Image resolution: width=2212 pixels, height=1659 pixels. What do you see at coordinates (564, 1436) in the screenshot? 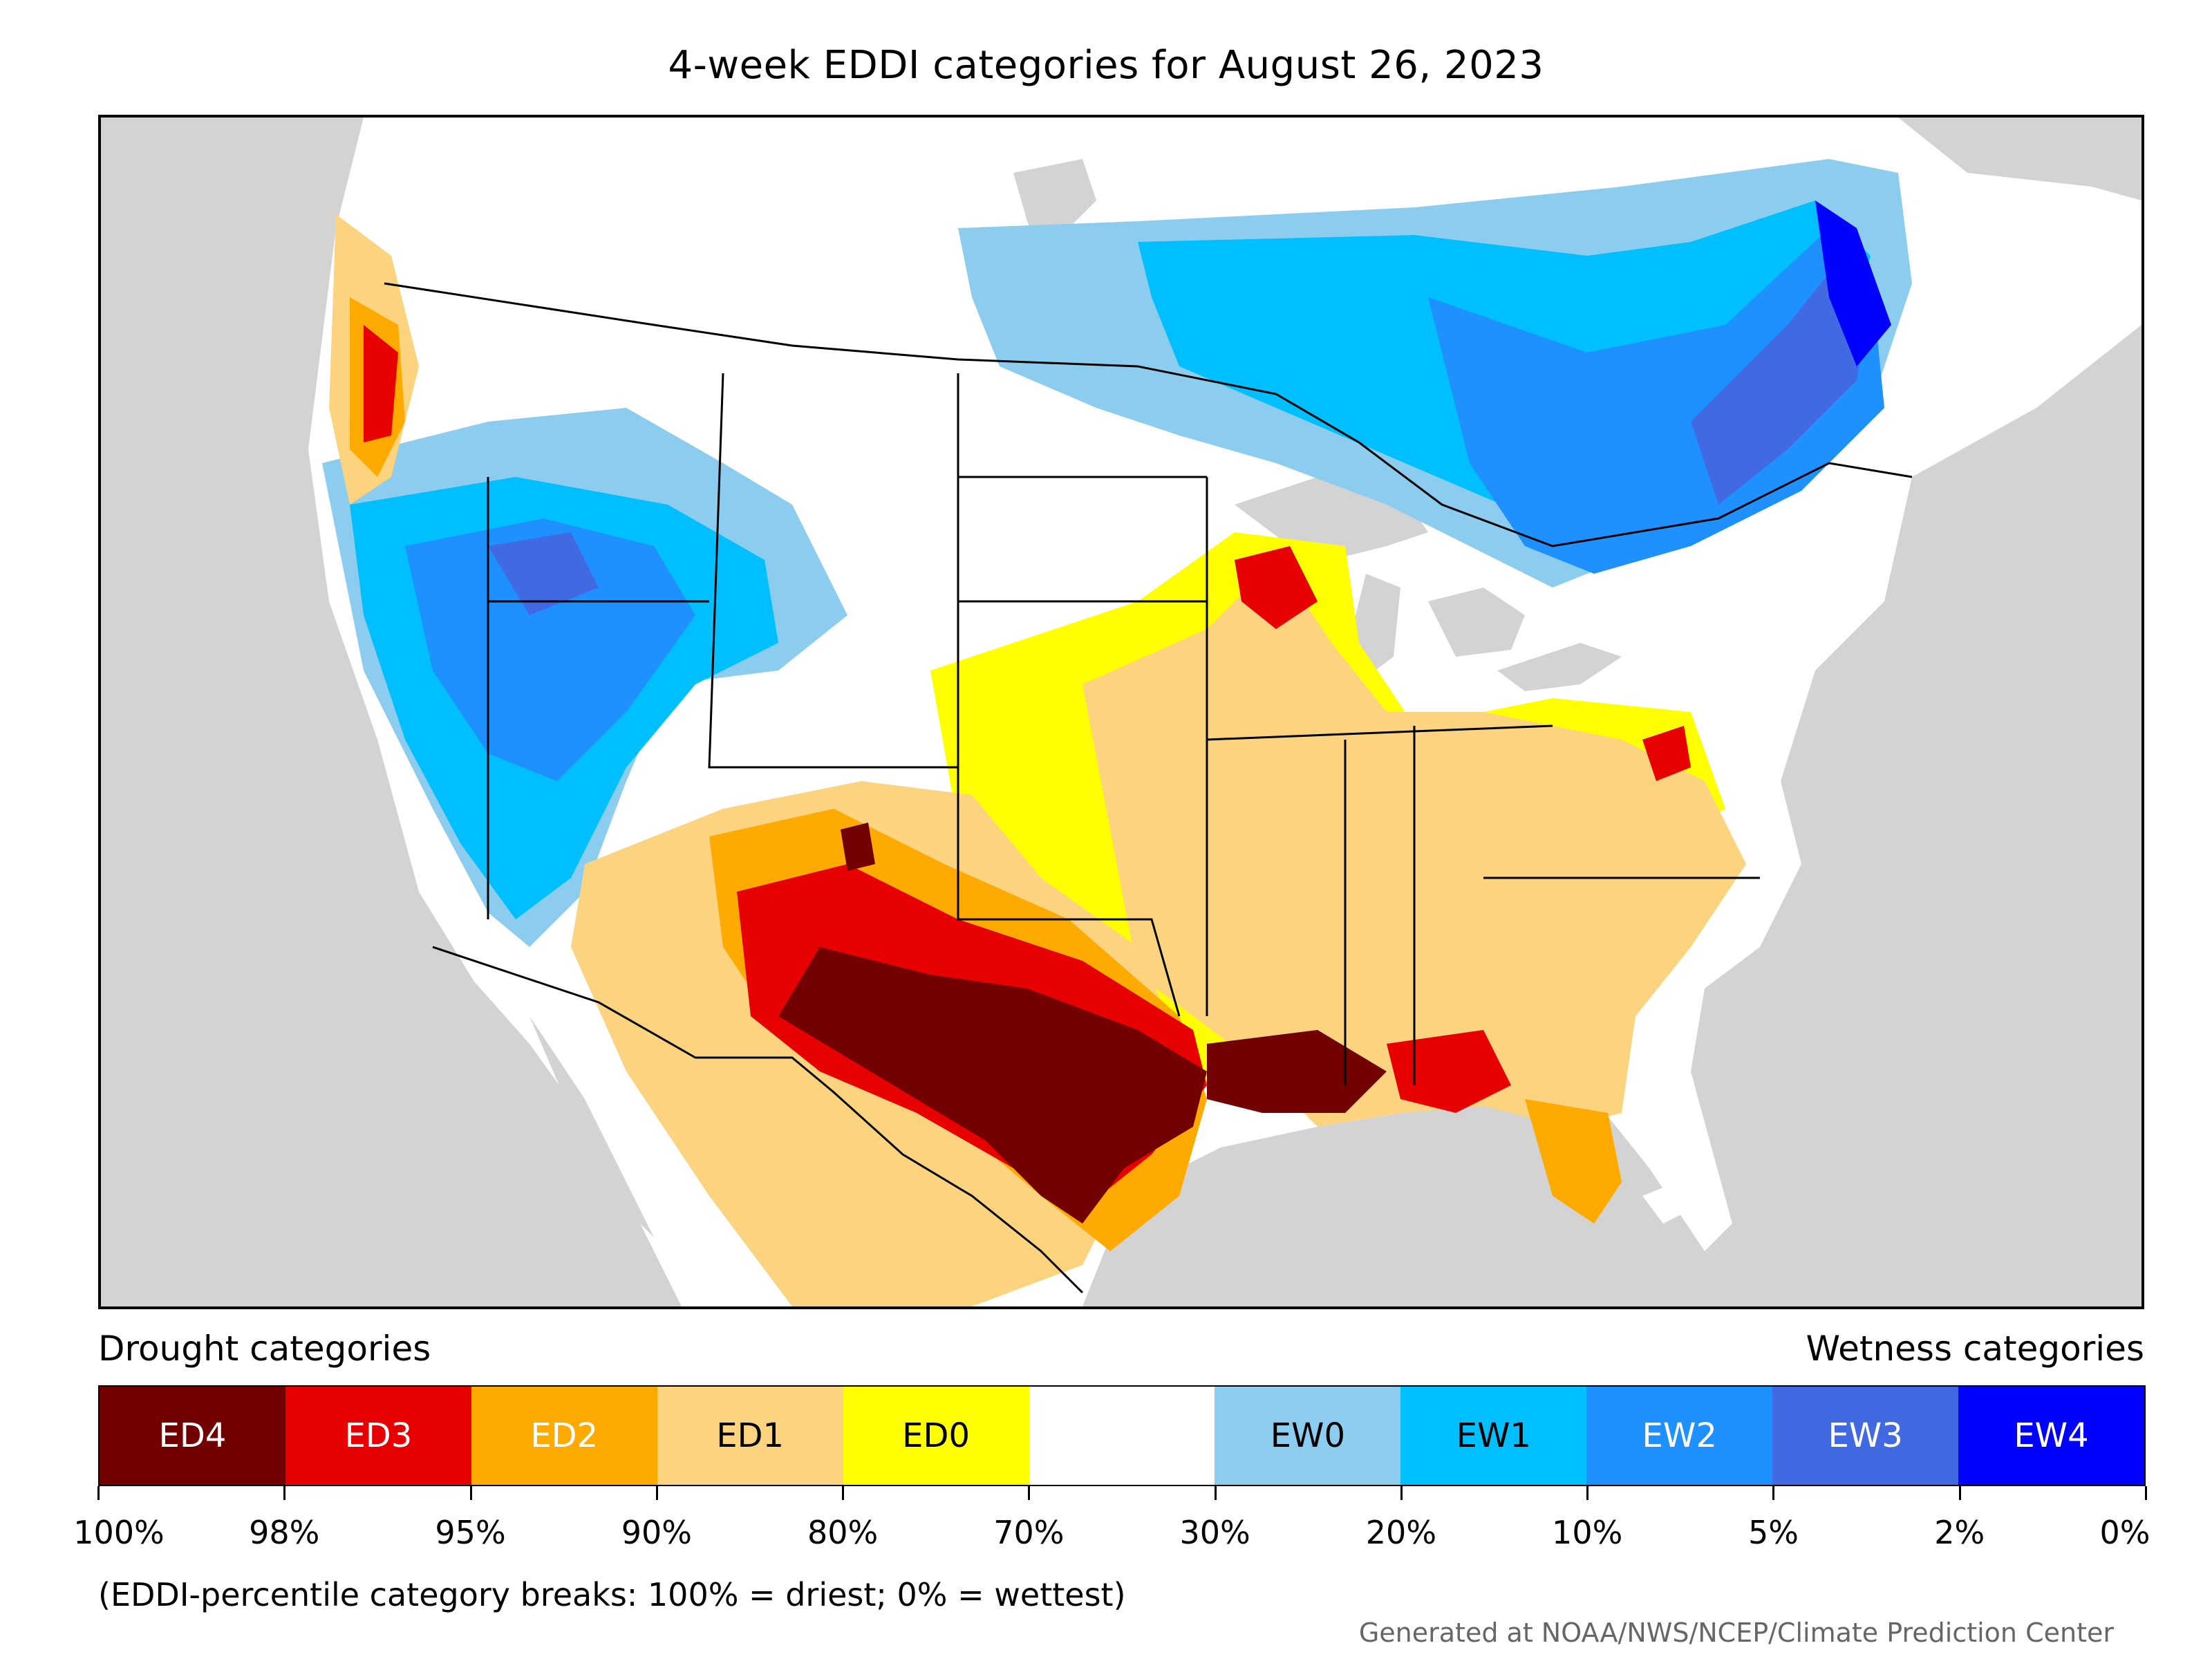
I see `legend-swatch: ED2` at bounding box center [564, 1436].